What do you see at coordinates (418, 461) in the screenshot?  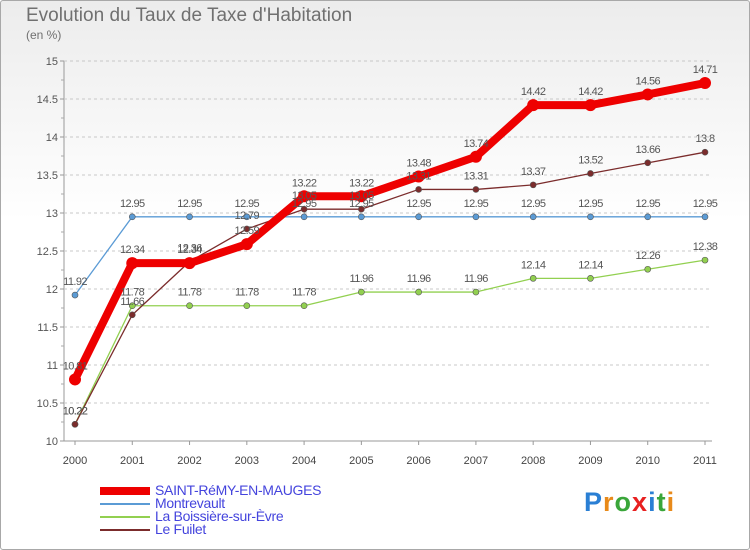 I see `x-tick-label: 2006` at bounding box center [418, 461].